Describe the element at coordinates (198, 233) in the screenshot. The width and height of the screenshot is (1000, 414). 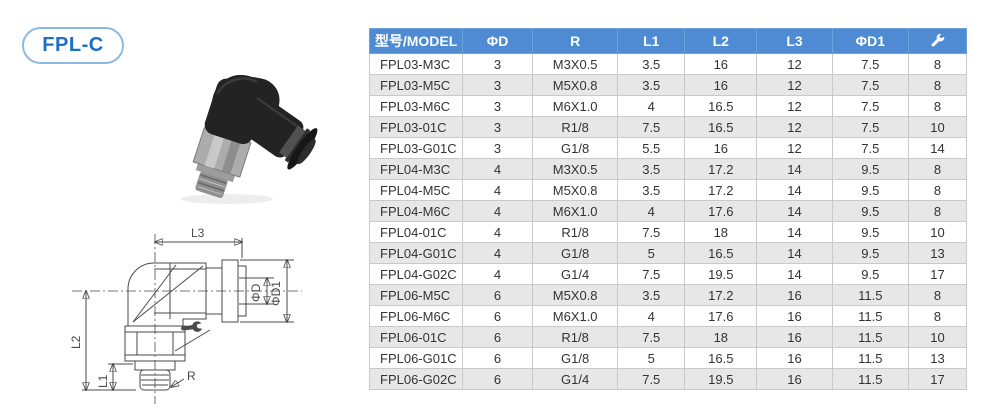
I see `svg-text: L3` at that location.